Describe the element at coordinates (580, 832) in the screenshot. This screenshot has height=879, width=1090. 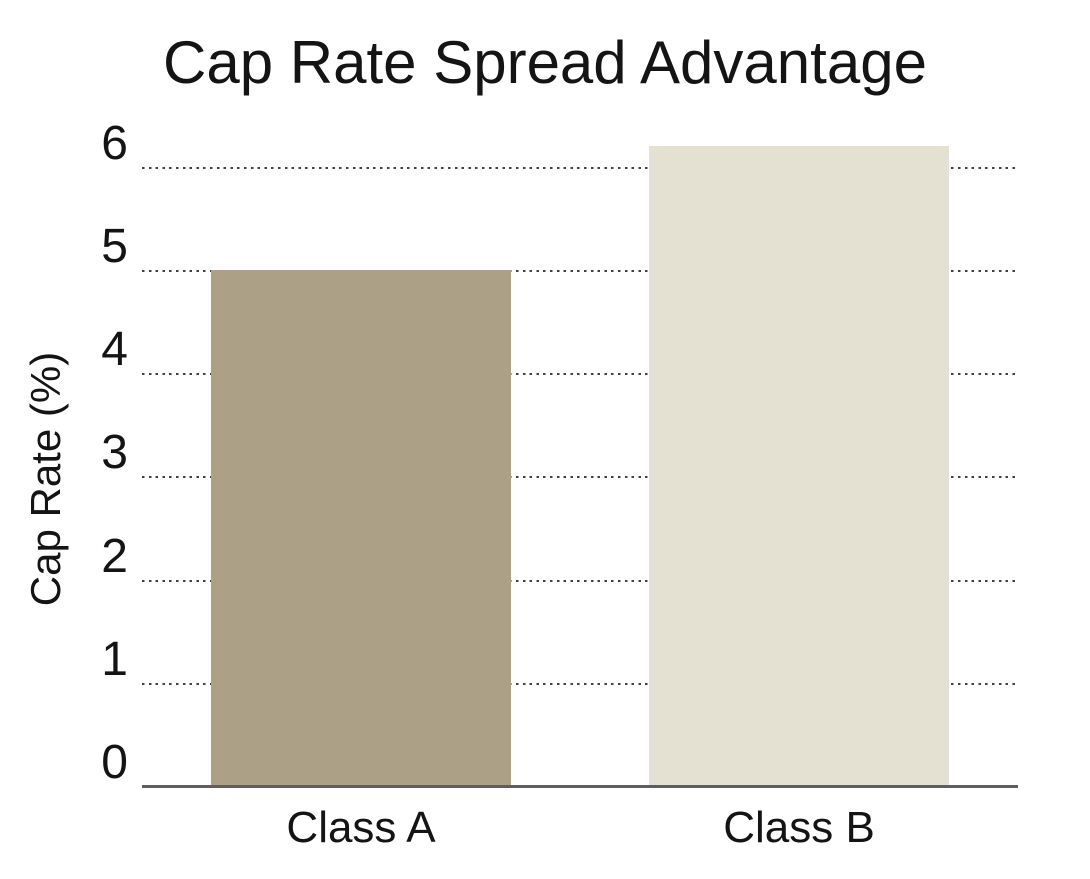
I see `x-axis-category-labels: Class A Class B` at that location.